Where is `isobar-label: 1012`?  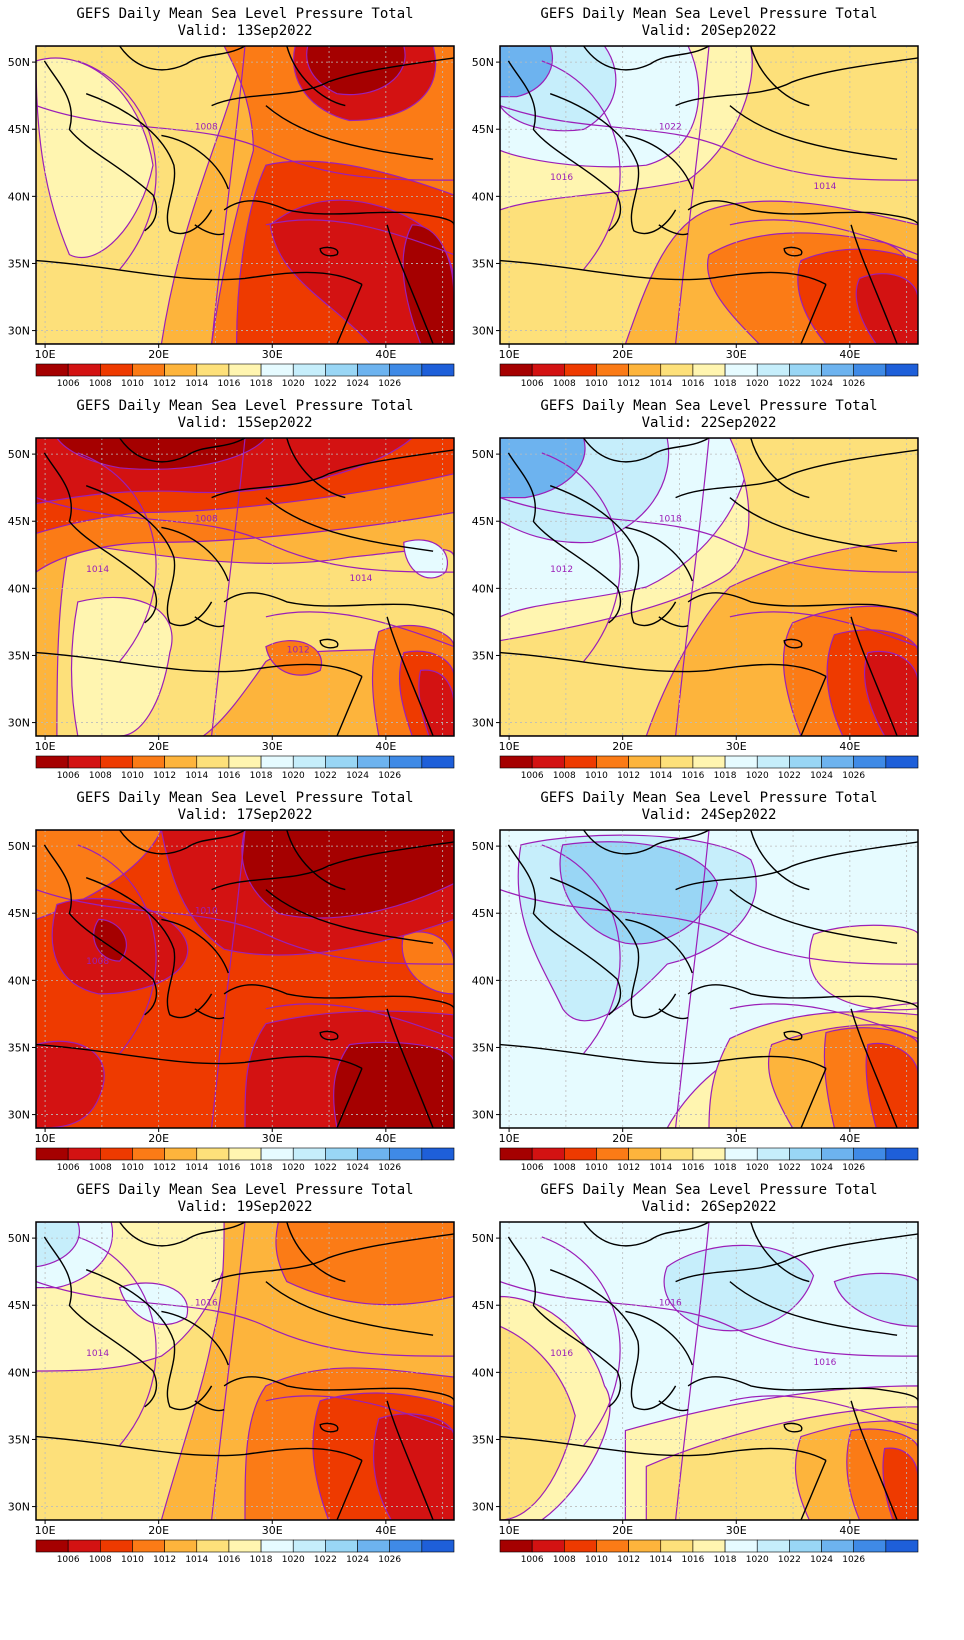 isobar-label: 1012 is located at coordinates (298, 651).